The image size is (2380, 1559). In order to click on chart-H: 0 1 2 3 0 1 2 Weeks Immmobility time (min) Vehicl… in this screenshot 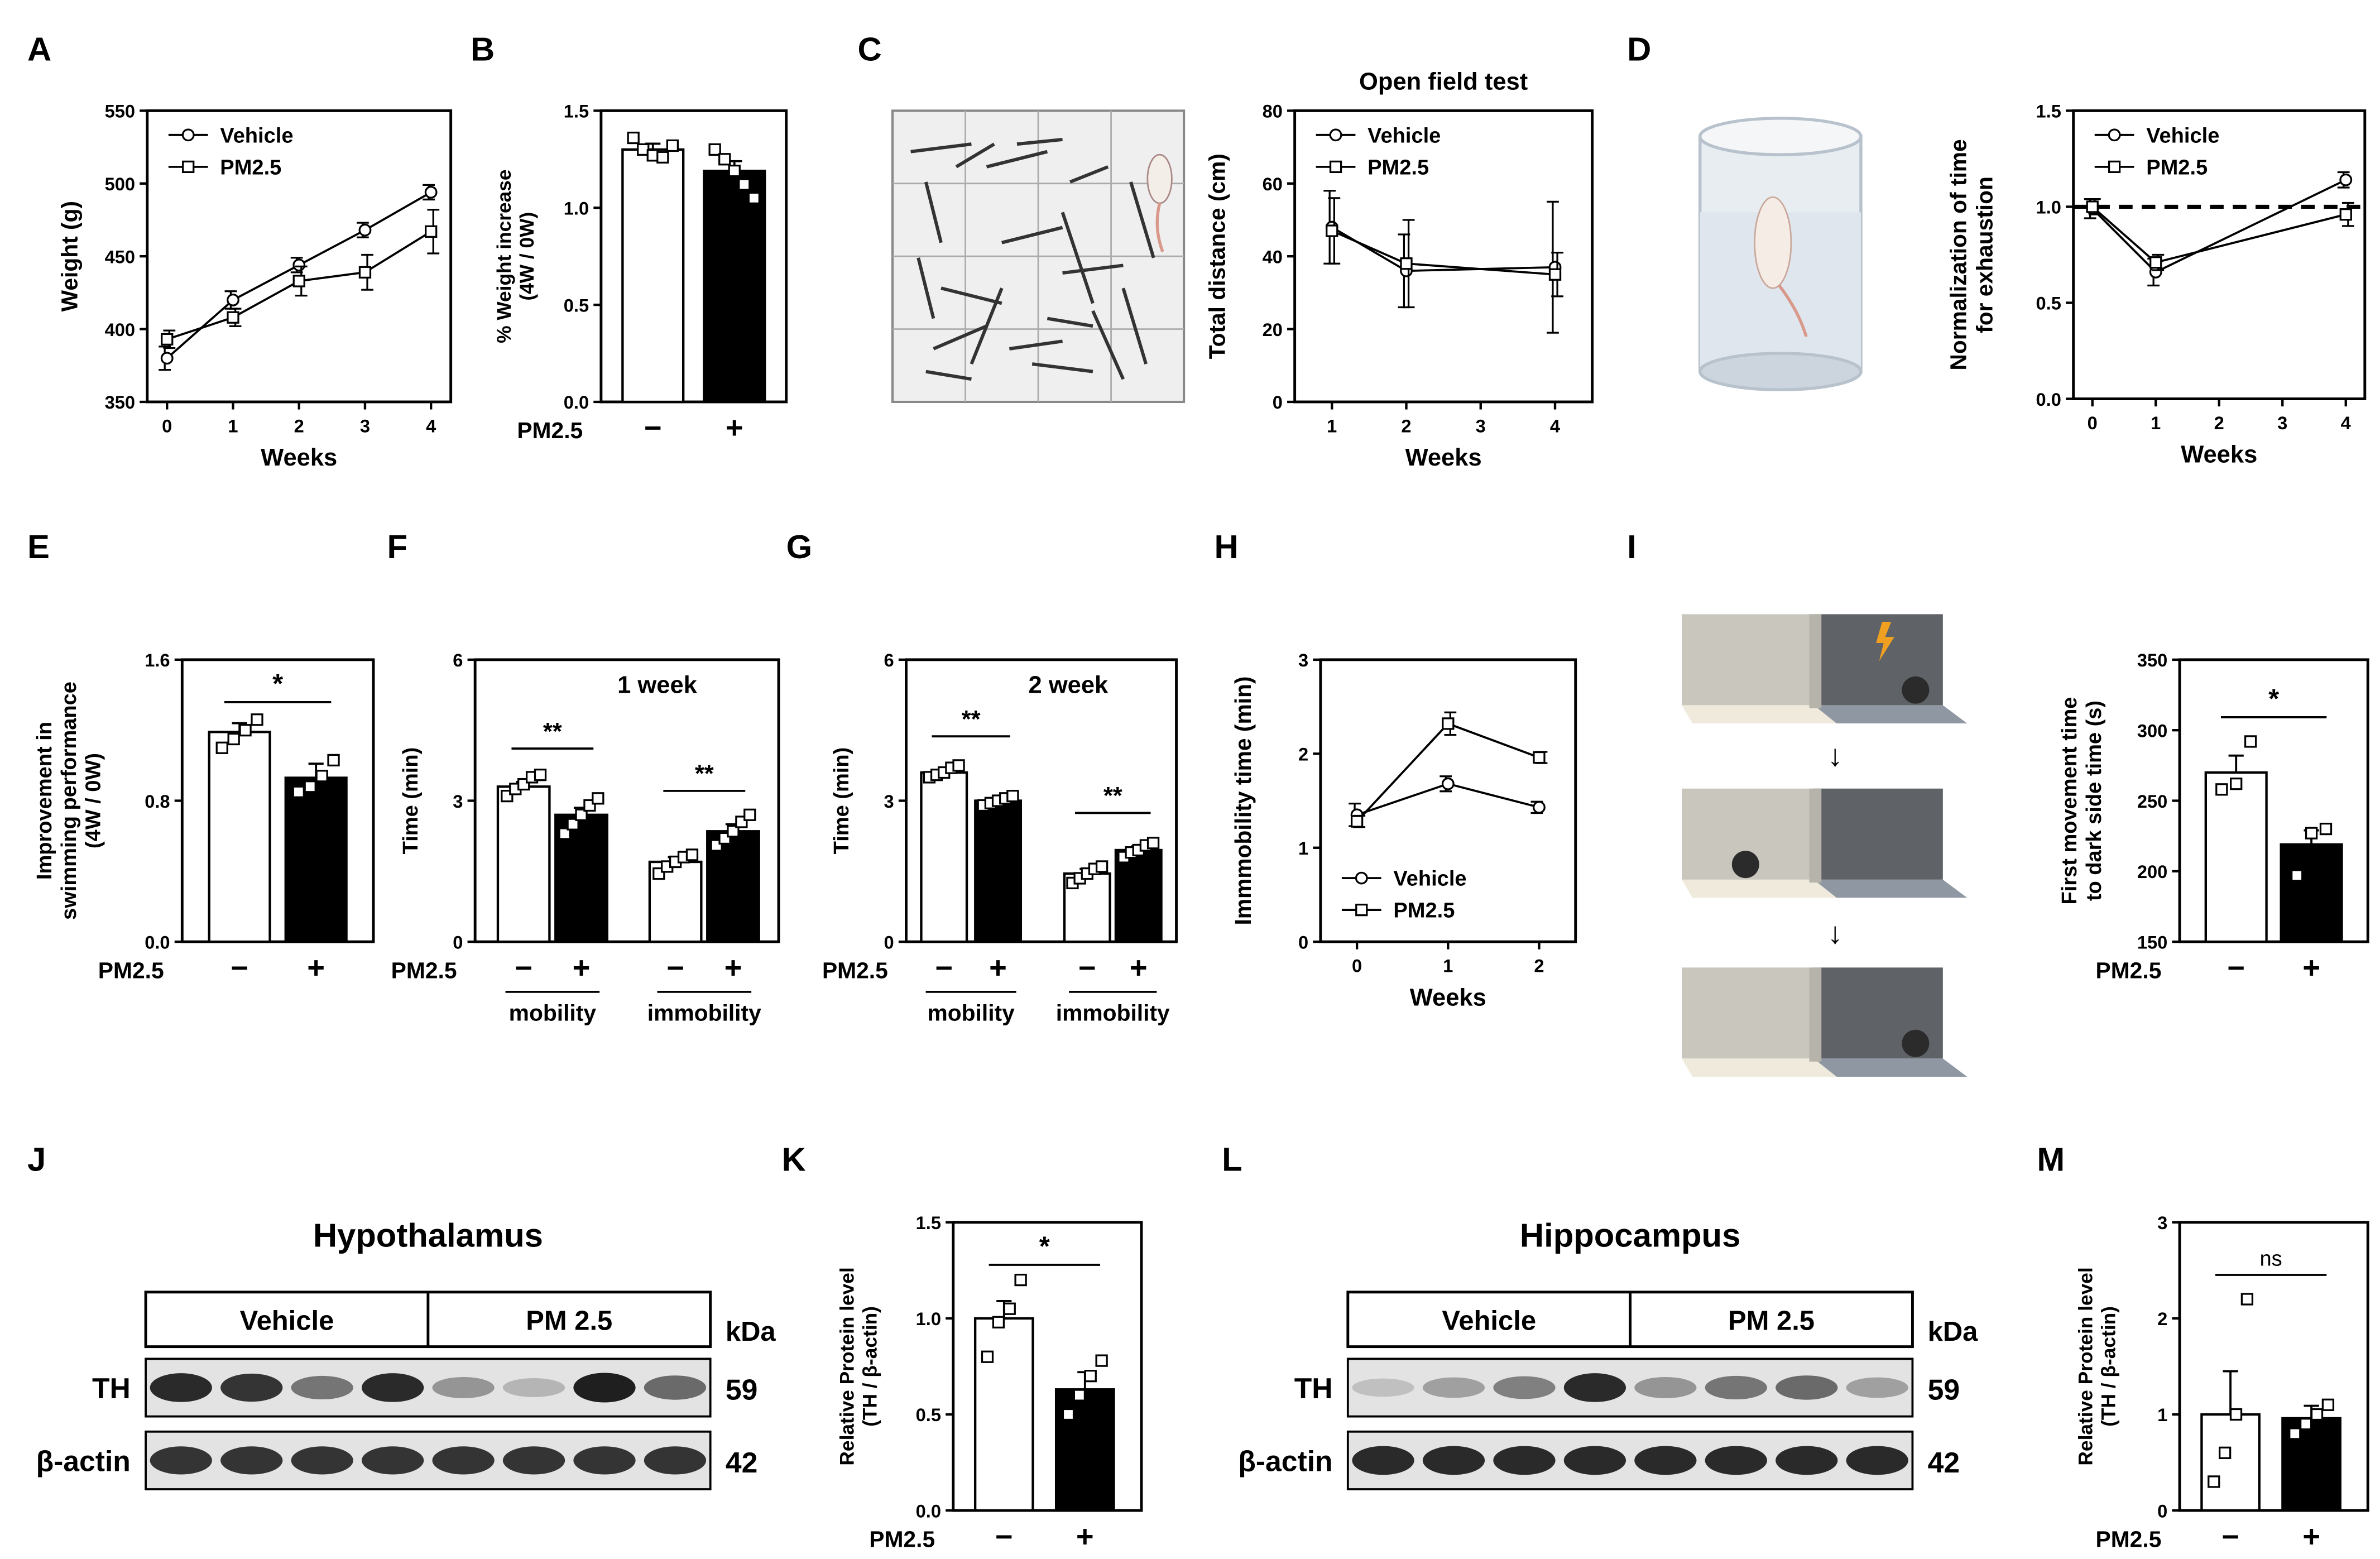, I will do `click(1403, 830)`.